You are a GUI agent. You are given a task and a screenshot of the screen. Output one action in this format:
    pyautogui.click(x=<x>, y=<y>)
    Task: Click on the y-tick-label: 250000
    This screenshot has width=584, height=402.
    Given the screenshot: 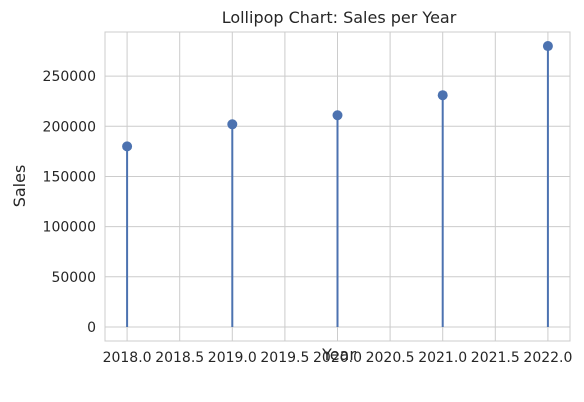 What is the action you would take?
    pyautogui.click(x=69, y=77)
    